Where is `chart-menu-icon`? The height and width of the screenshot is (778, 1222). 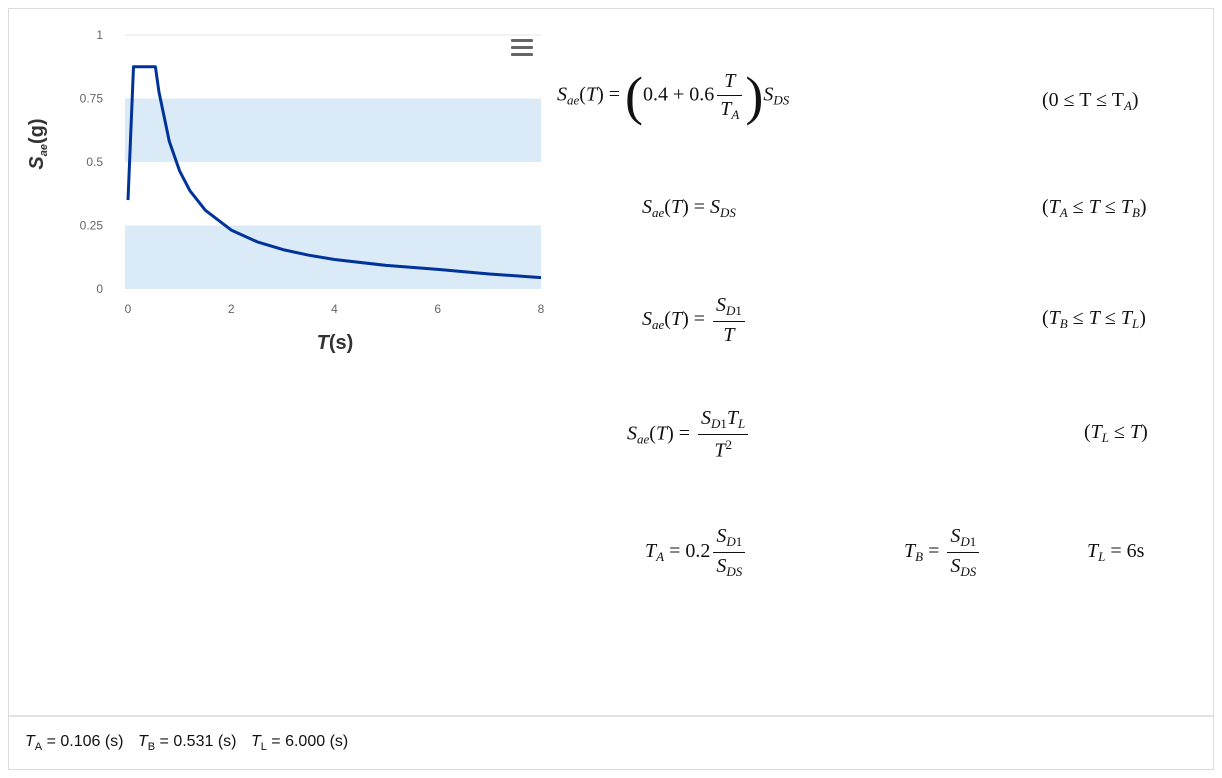
chart-menu-icon is located at coordinates (522, 48).